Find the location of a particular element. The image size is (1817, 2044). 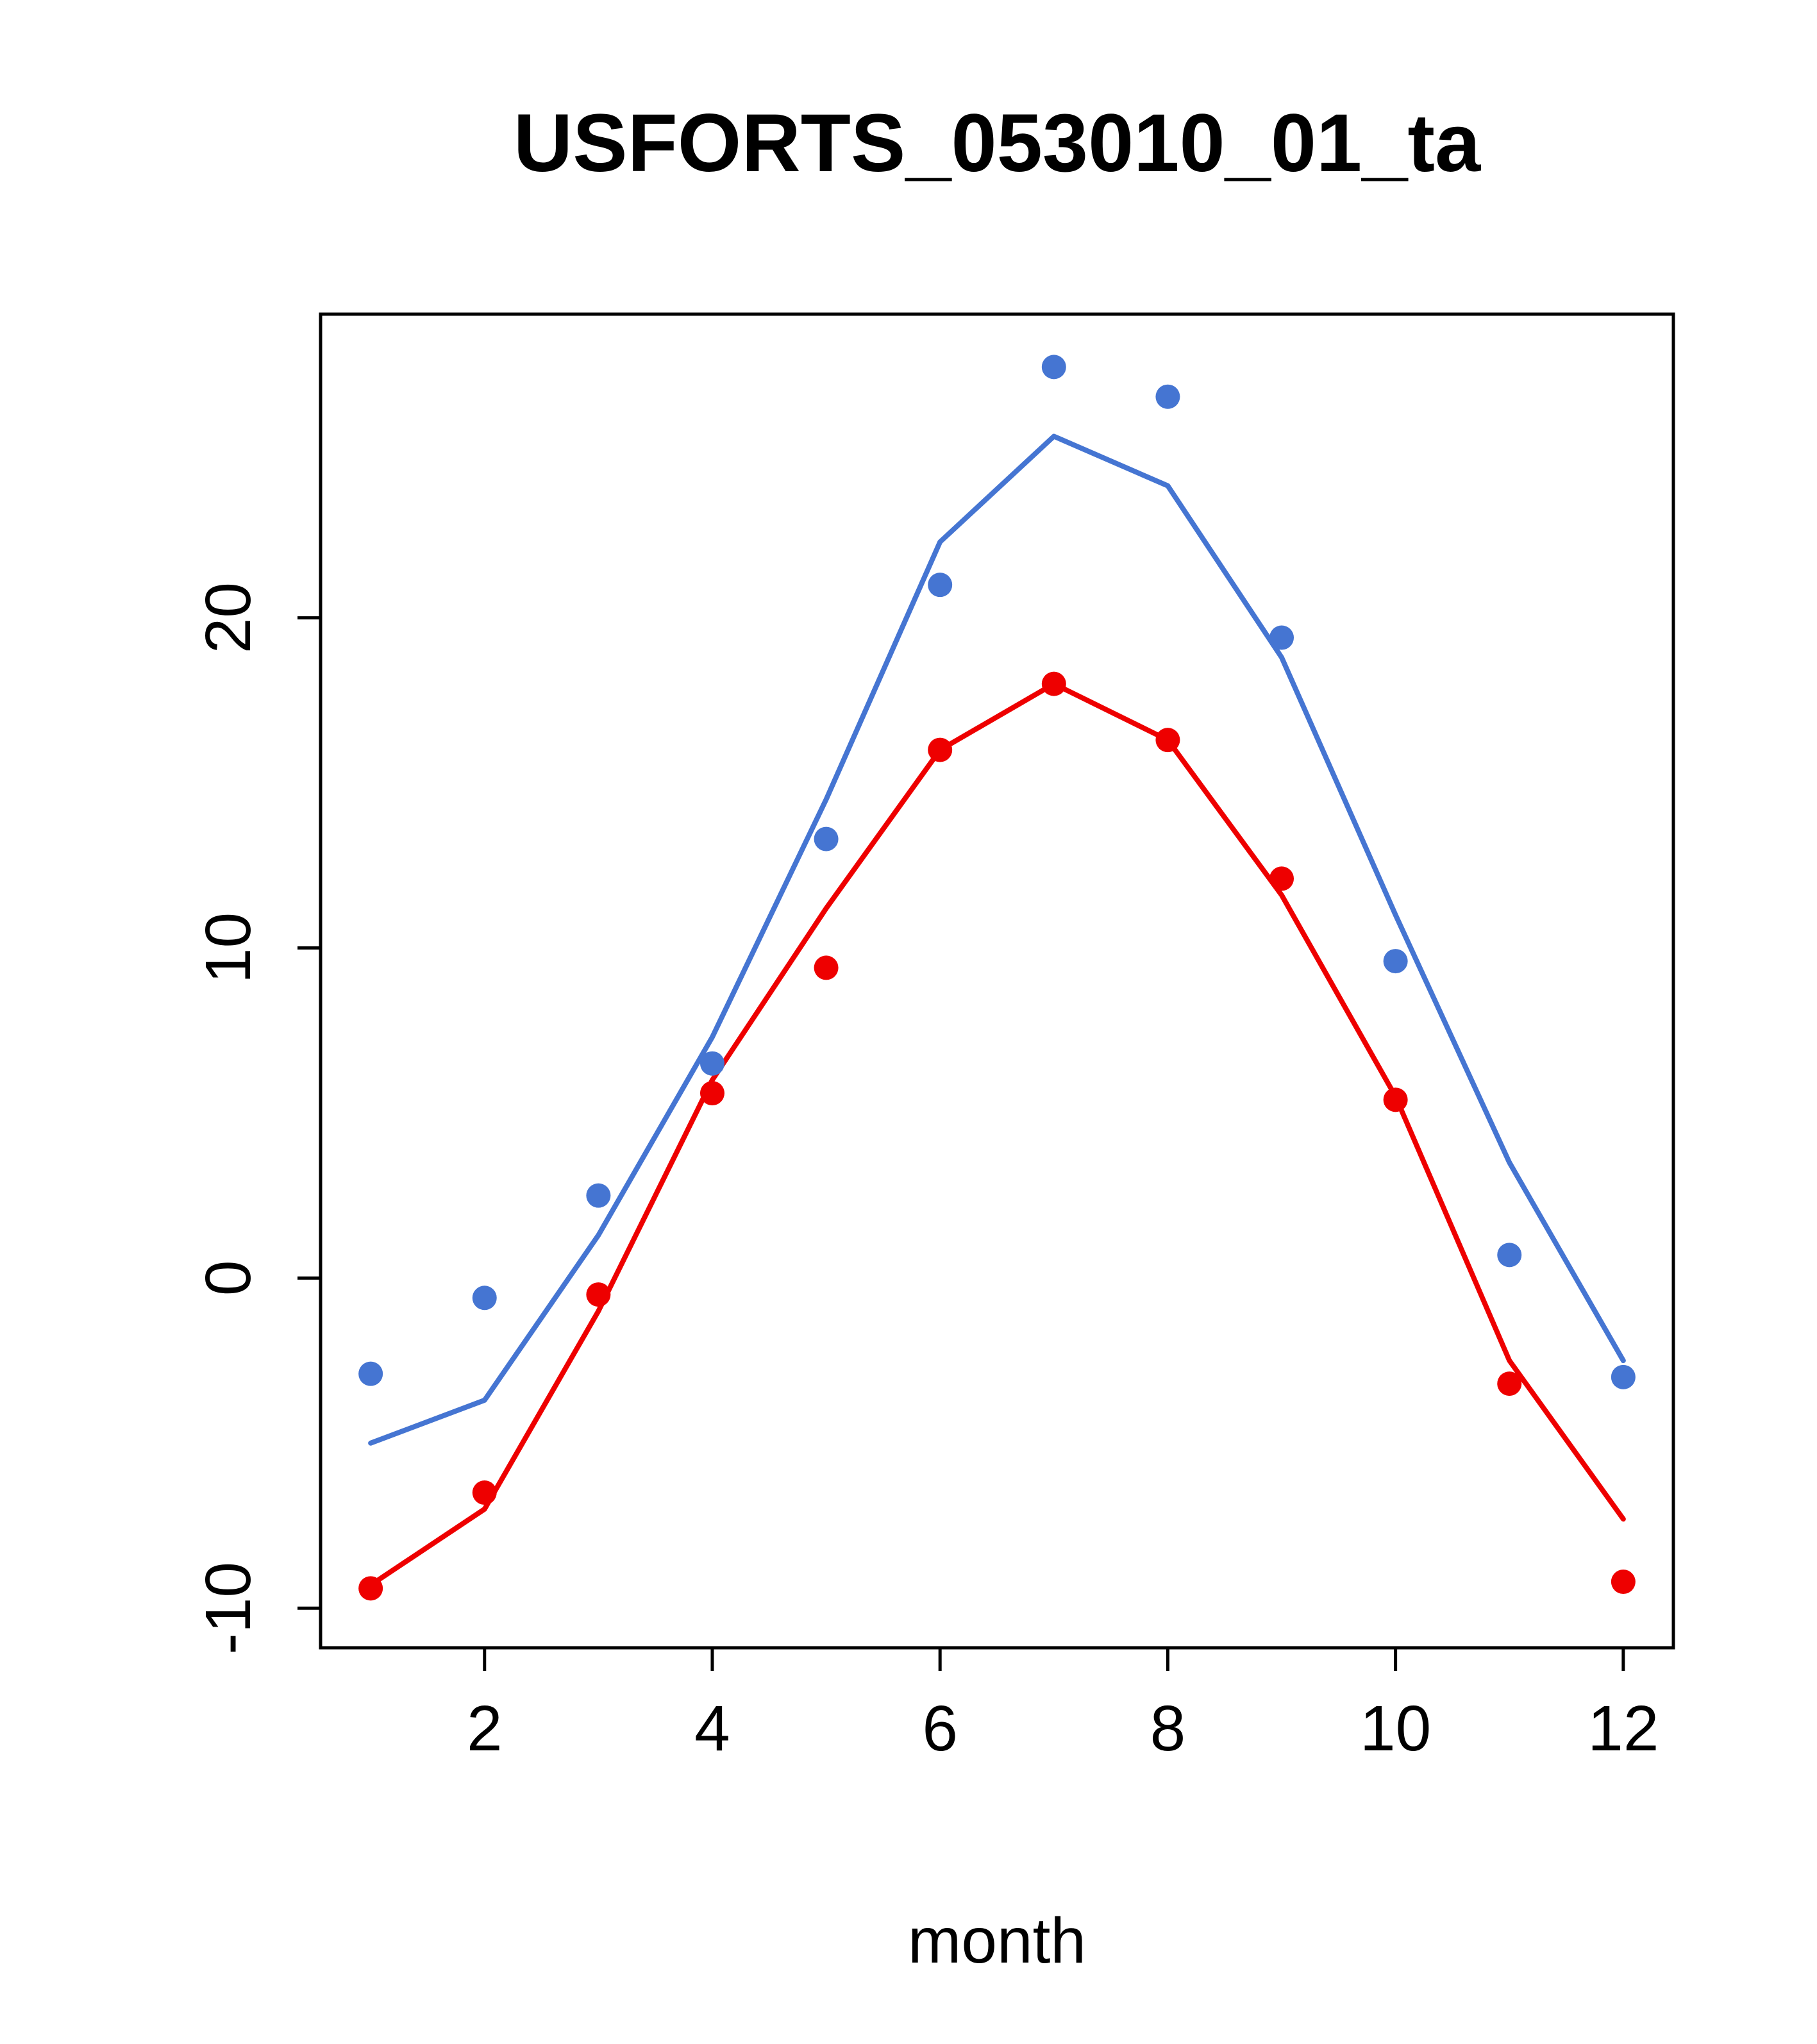

chart-title: USFORTS_053010_01_ta is located at coordinates (997, 143).